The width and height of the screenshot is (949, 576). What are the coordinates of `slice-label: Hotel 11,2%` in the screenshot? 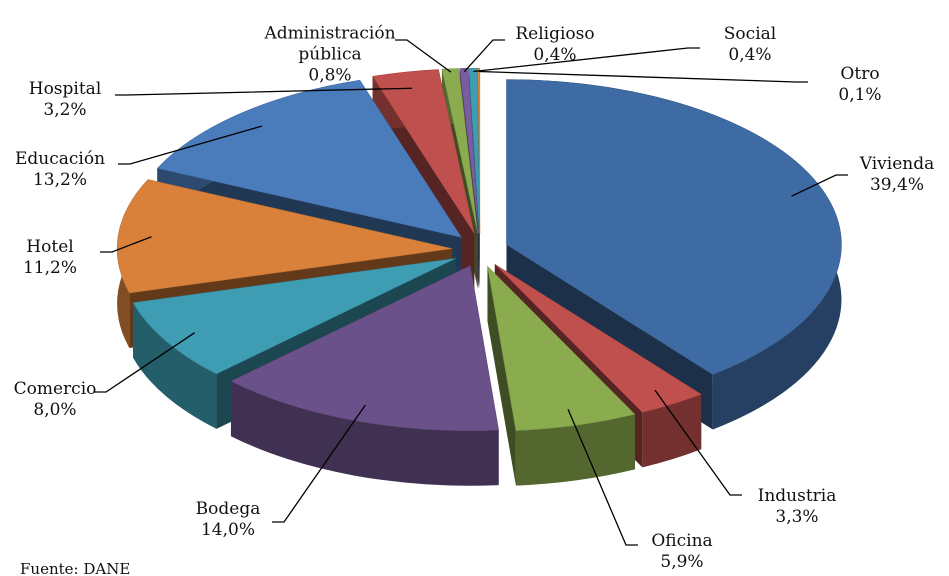 It's located at (50, 258).